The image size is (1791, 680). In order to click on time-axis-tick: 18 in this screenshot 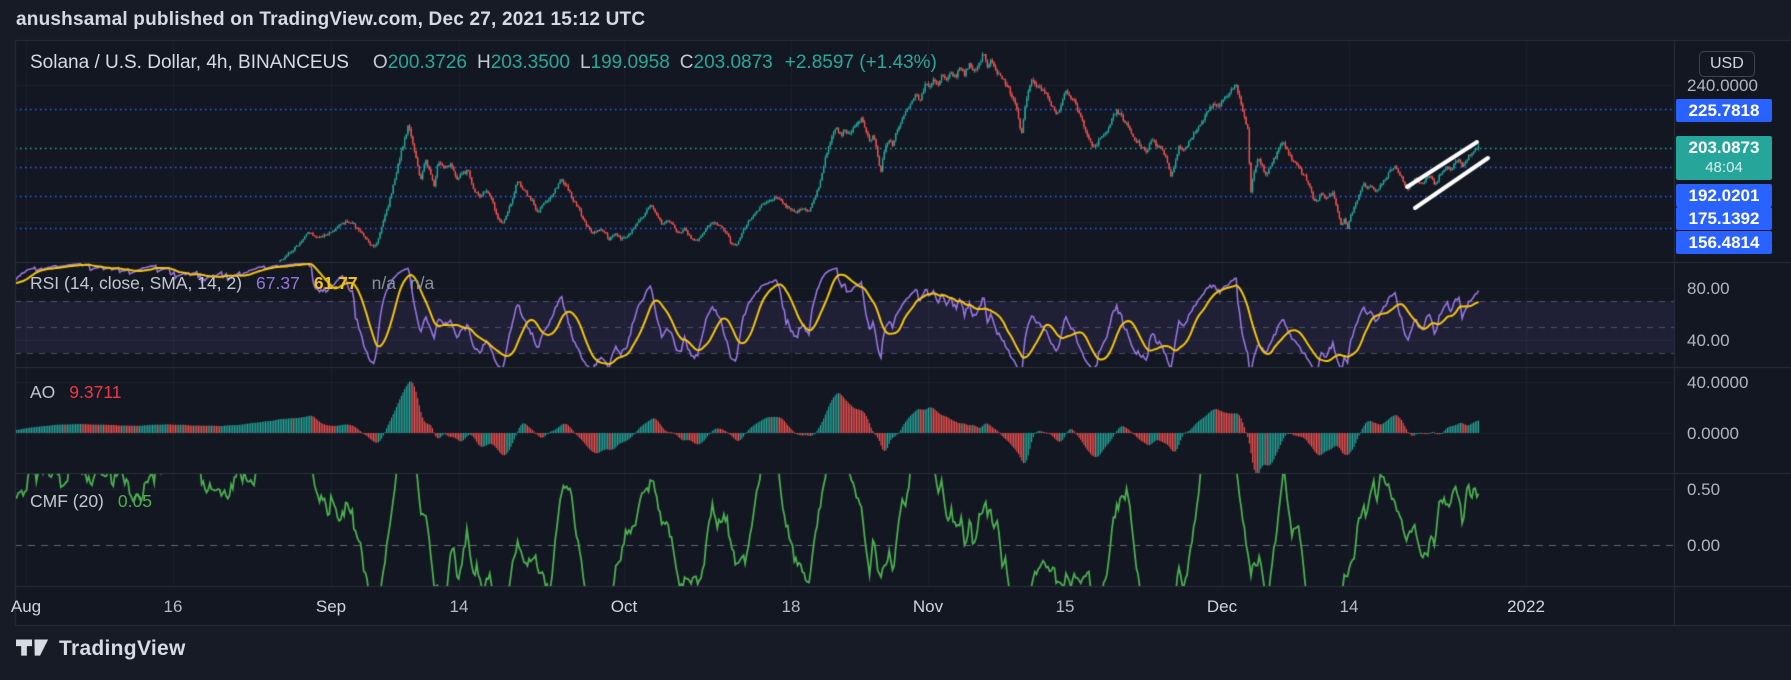, I will do `click(791, 606)`.